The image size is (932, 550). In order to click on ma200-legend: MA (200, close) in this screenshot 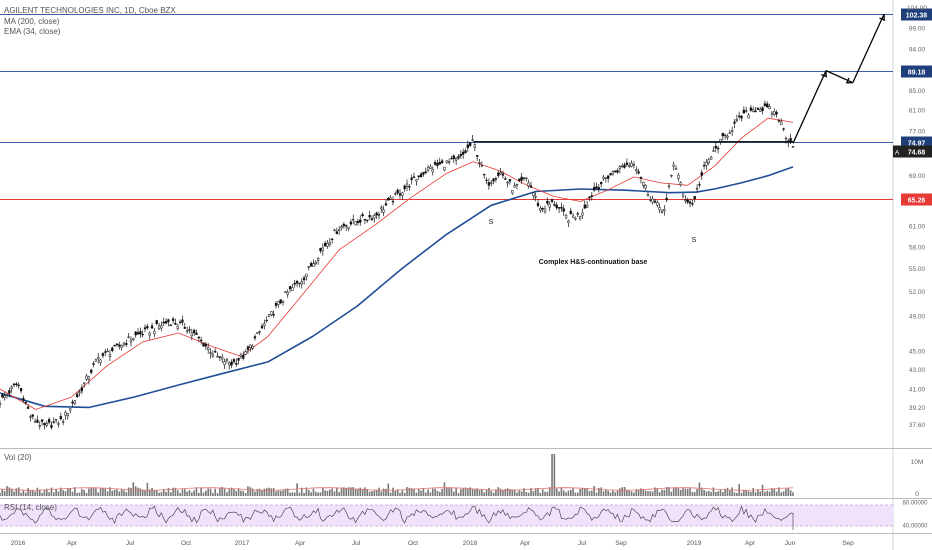, I will do `click(32, 21)`.